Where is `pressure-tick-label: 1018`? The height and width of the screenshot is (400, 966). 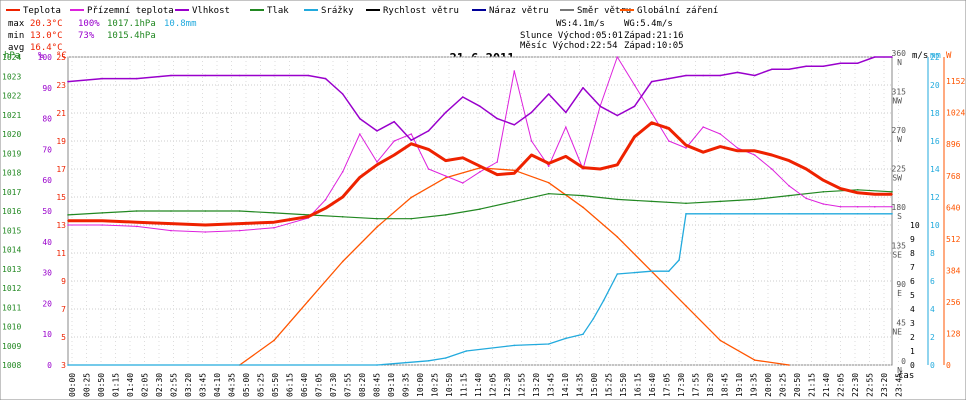
pressure-tick-label: 1018 is located at coordinates (11, 173).